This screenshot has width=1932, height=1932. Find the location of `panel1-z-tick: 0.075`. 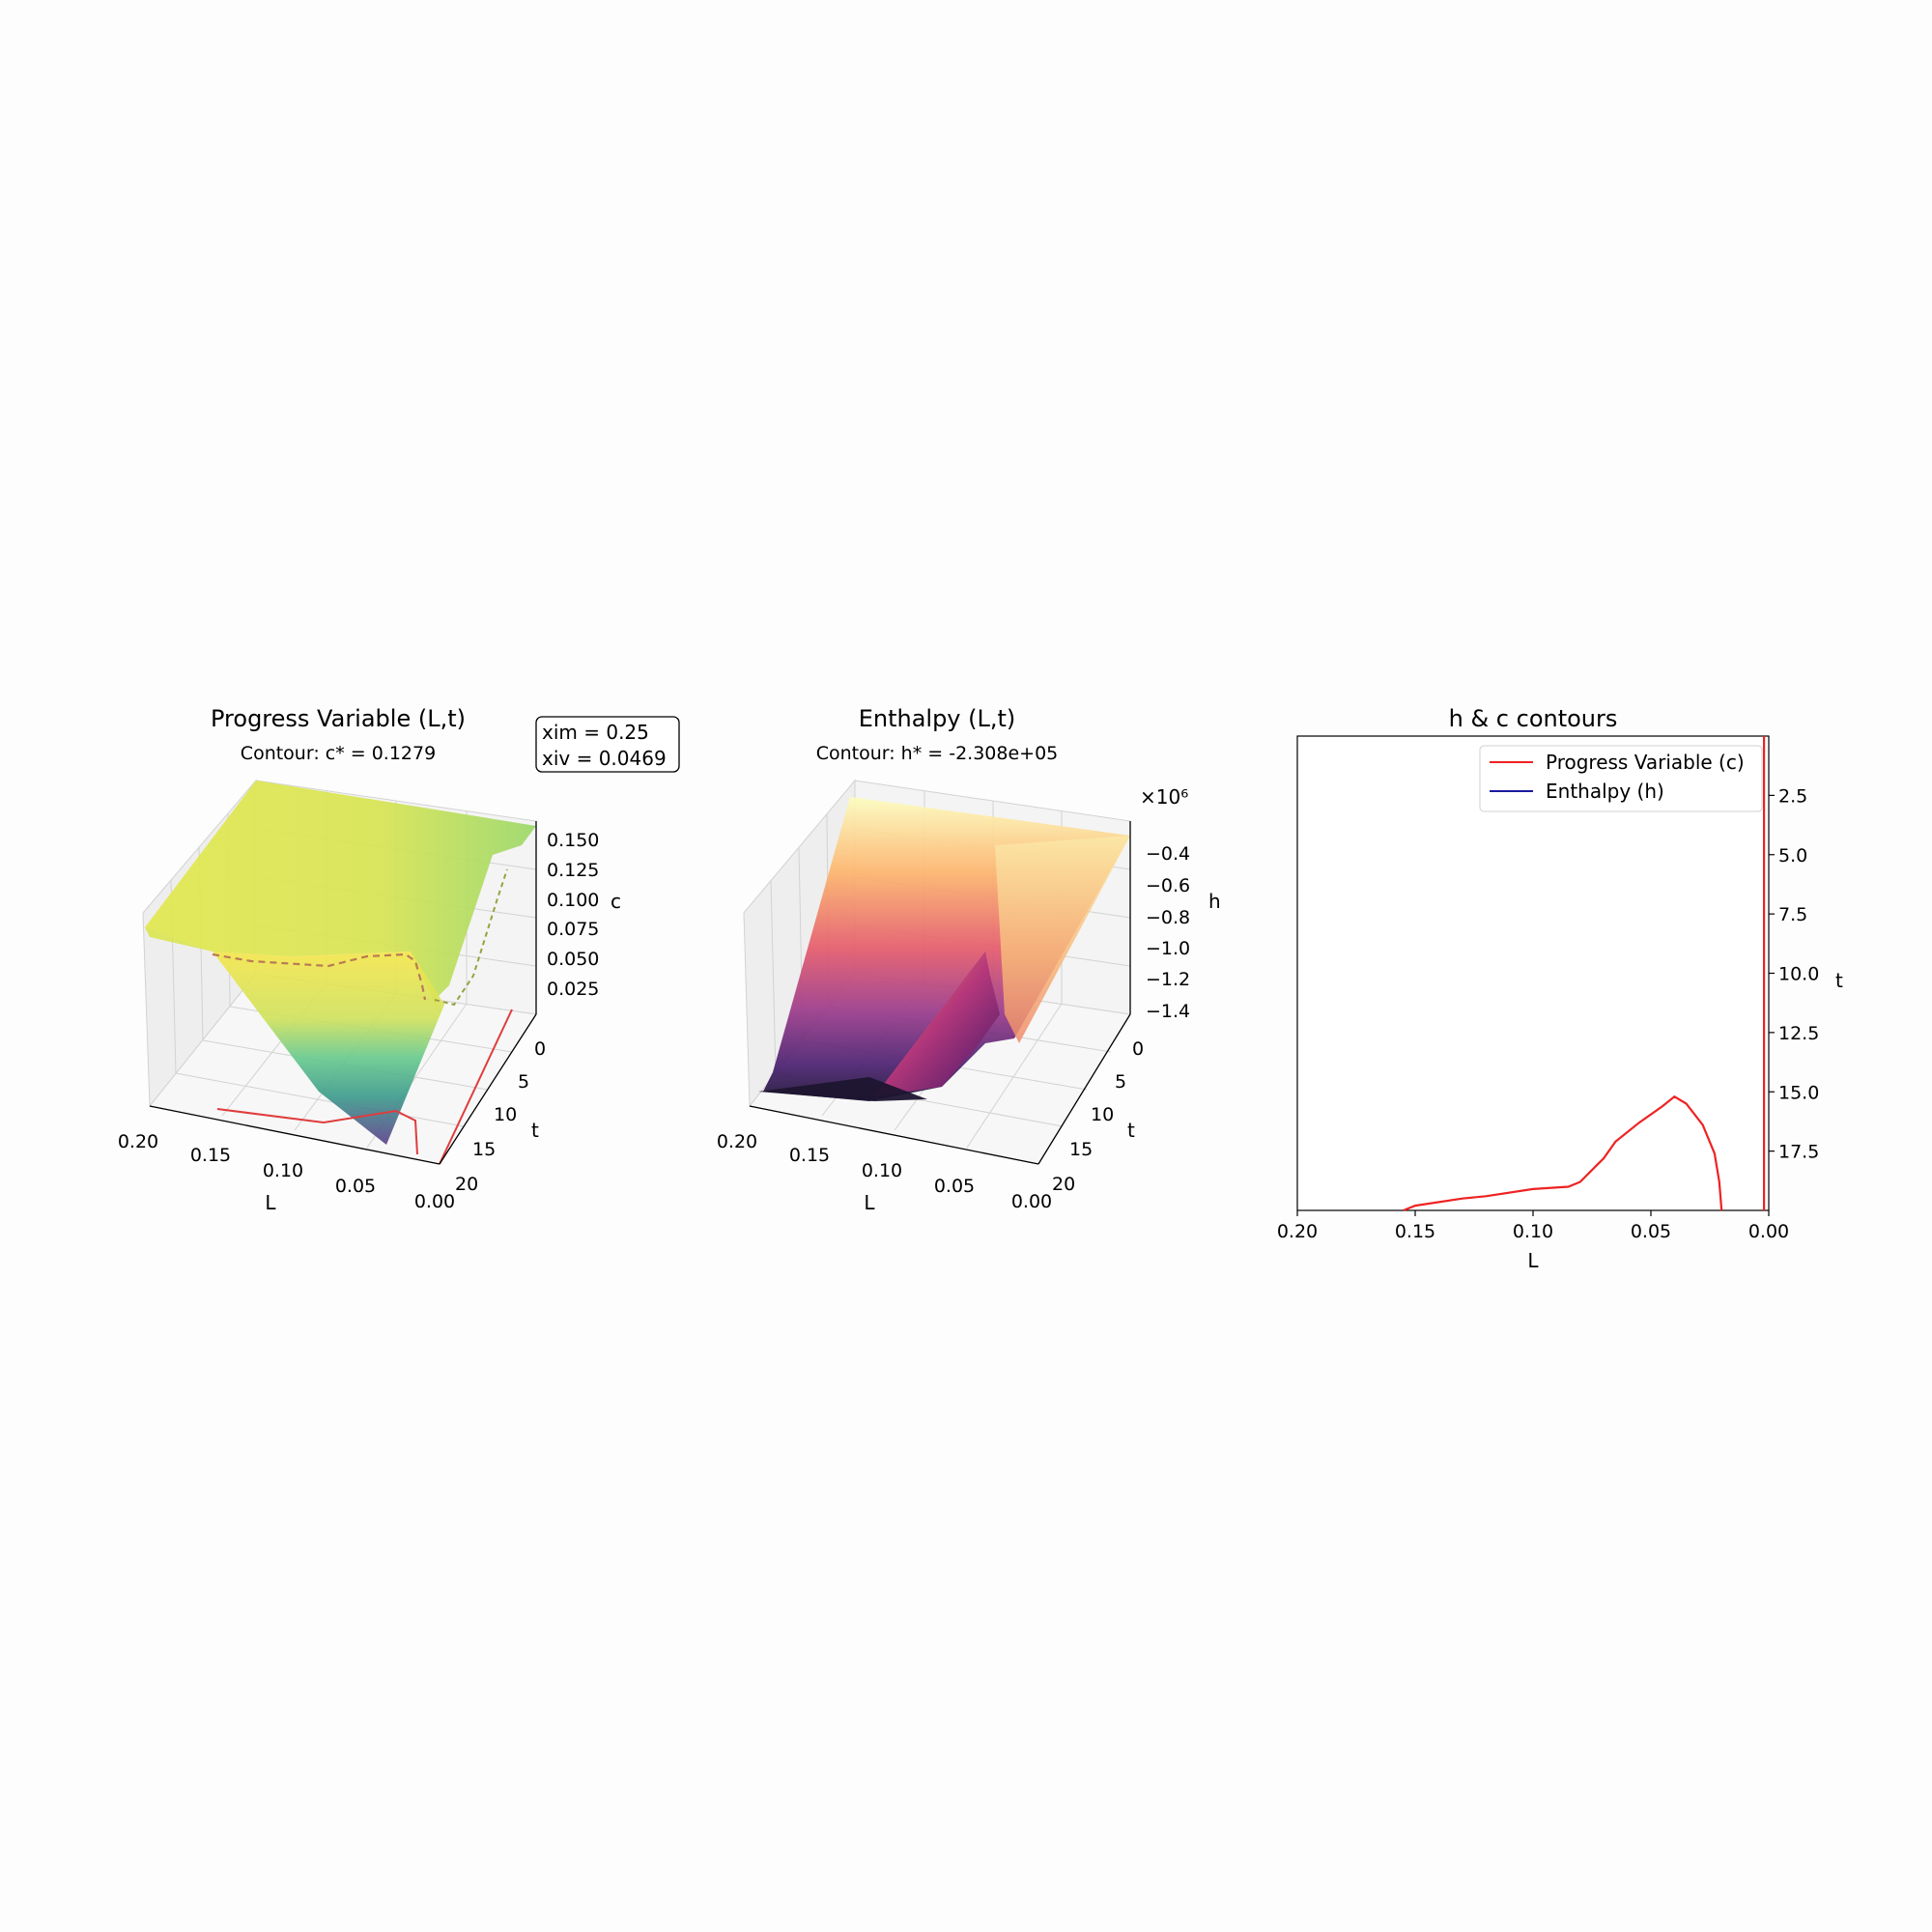

panel1-z-tick: 0.075 is located at coordinates (573, 929).